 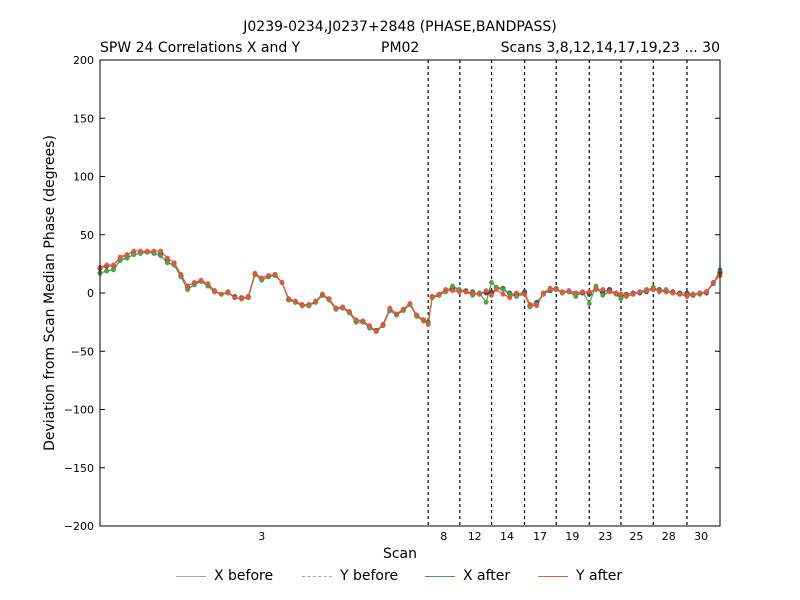 I want to click on y-tick-label: 0, so click(x=90, y=293).